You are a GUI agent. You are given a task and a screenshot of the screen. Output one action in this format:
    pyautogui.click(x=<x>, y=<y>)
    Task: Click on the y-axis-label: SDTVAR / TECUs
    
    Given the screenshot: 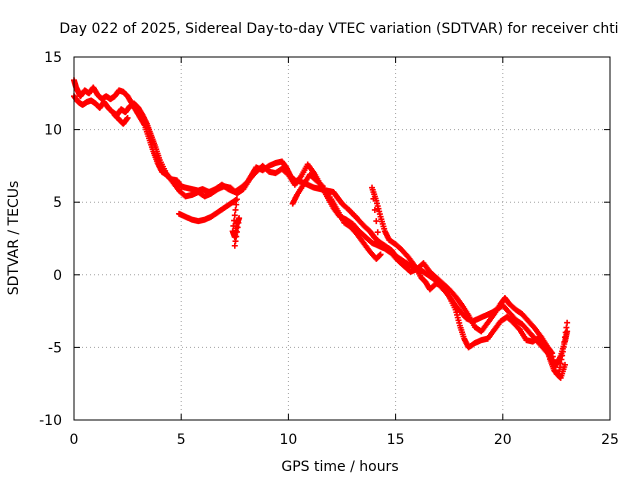 What is the action you would take?
    pyautogui.click(x=14, y=238)
    